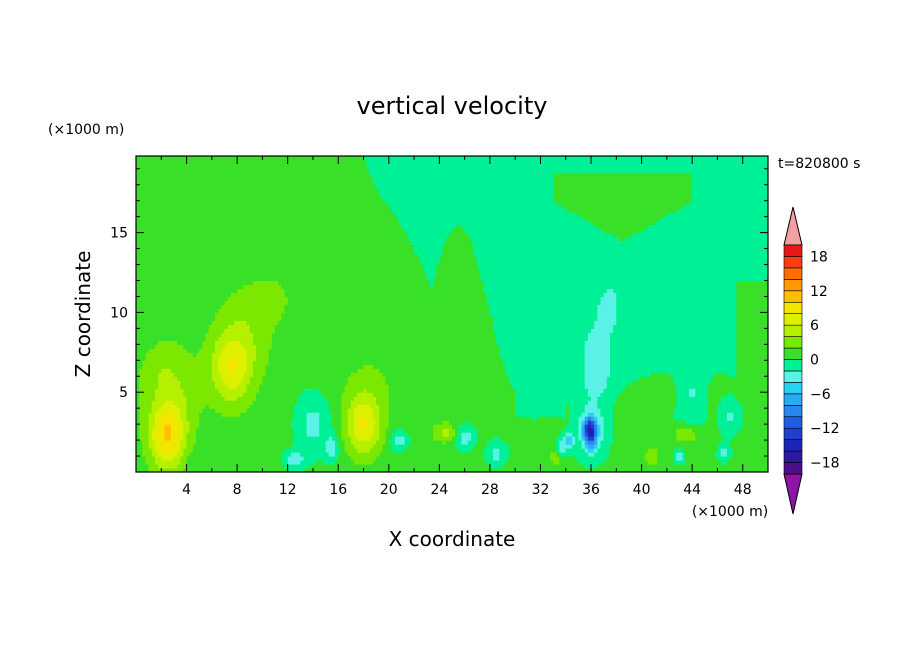 The image size is (904, 654). Describe the element at coordinates (819, 164) in the screenshot. I see `time-label: t=820800 s` at that location.